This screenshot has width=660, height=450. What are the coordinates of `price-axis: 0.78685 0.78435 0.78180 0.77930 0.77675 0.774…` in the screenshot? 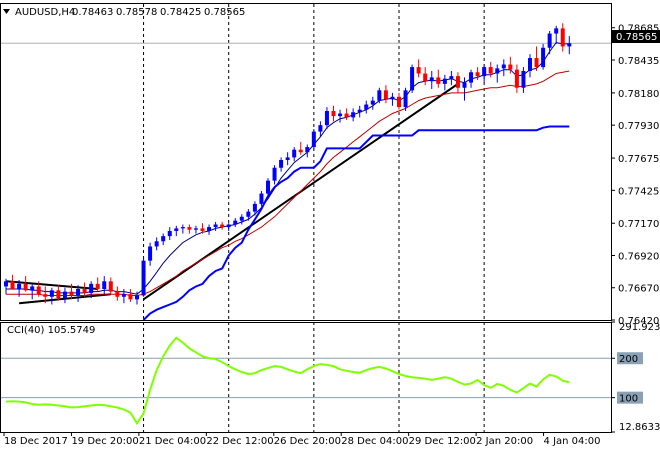 It's located at (635, 175).